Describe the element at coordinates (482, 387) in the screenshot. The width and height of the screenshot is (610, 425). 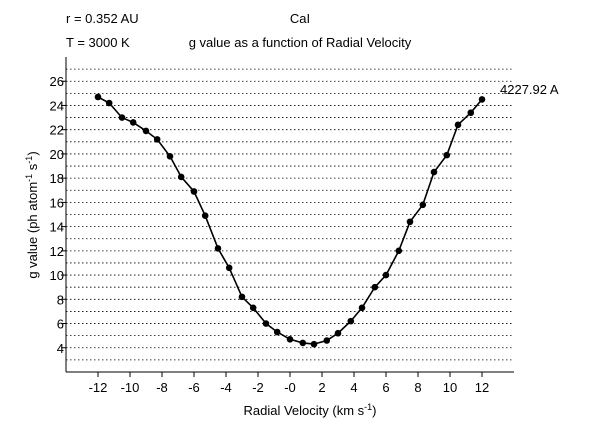
I see `x-tick-label: 12` at that location.